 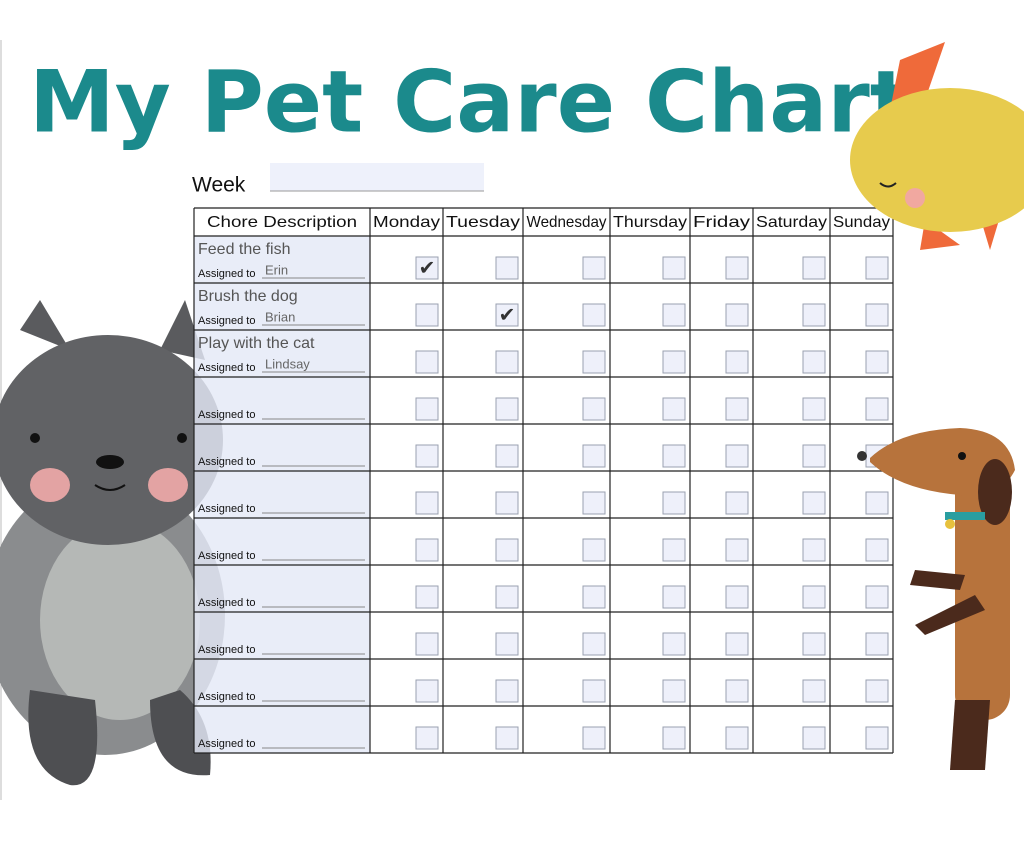 I want to click on column-header: Wednesday, so click(x=567, y=222).